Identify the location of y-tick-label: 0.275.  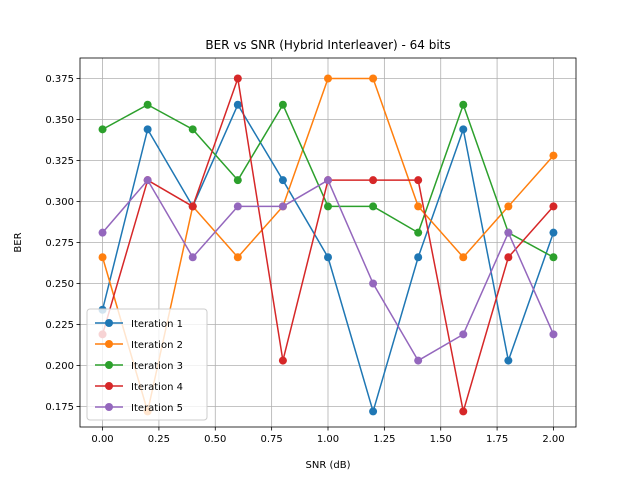
(59, 243).